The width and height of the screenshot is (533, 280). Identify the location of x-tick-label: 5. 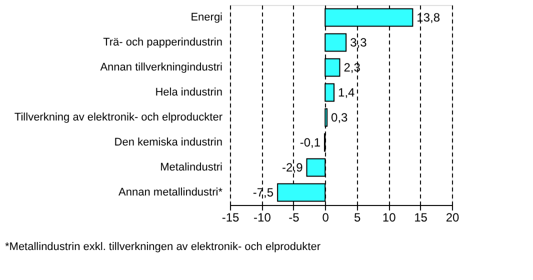
(358, 217).